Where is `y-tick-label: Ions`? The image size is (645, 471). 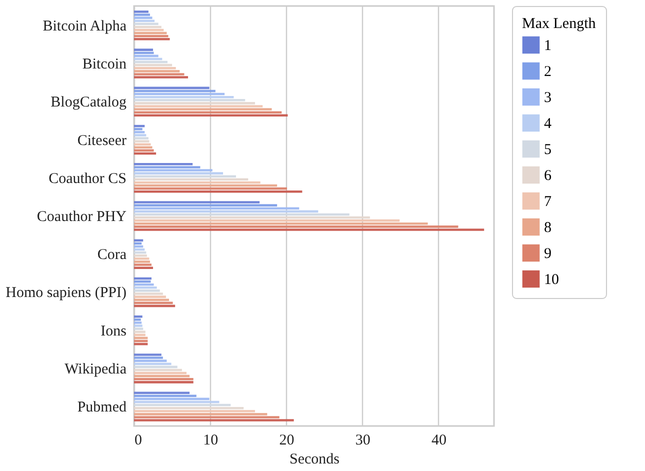 y-tick-label: Ions is located at coordinates (113, 331).